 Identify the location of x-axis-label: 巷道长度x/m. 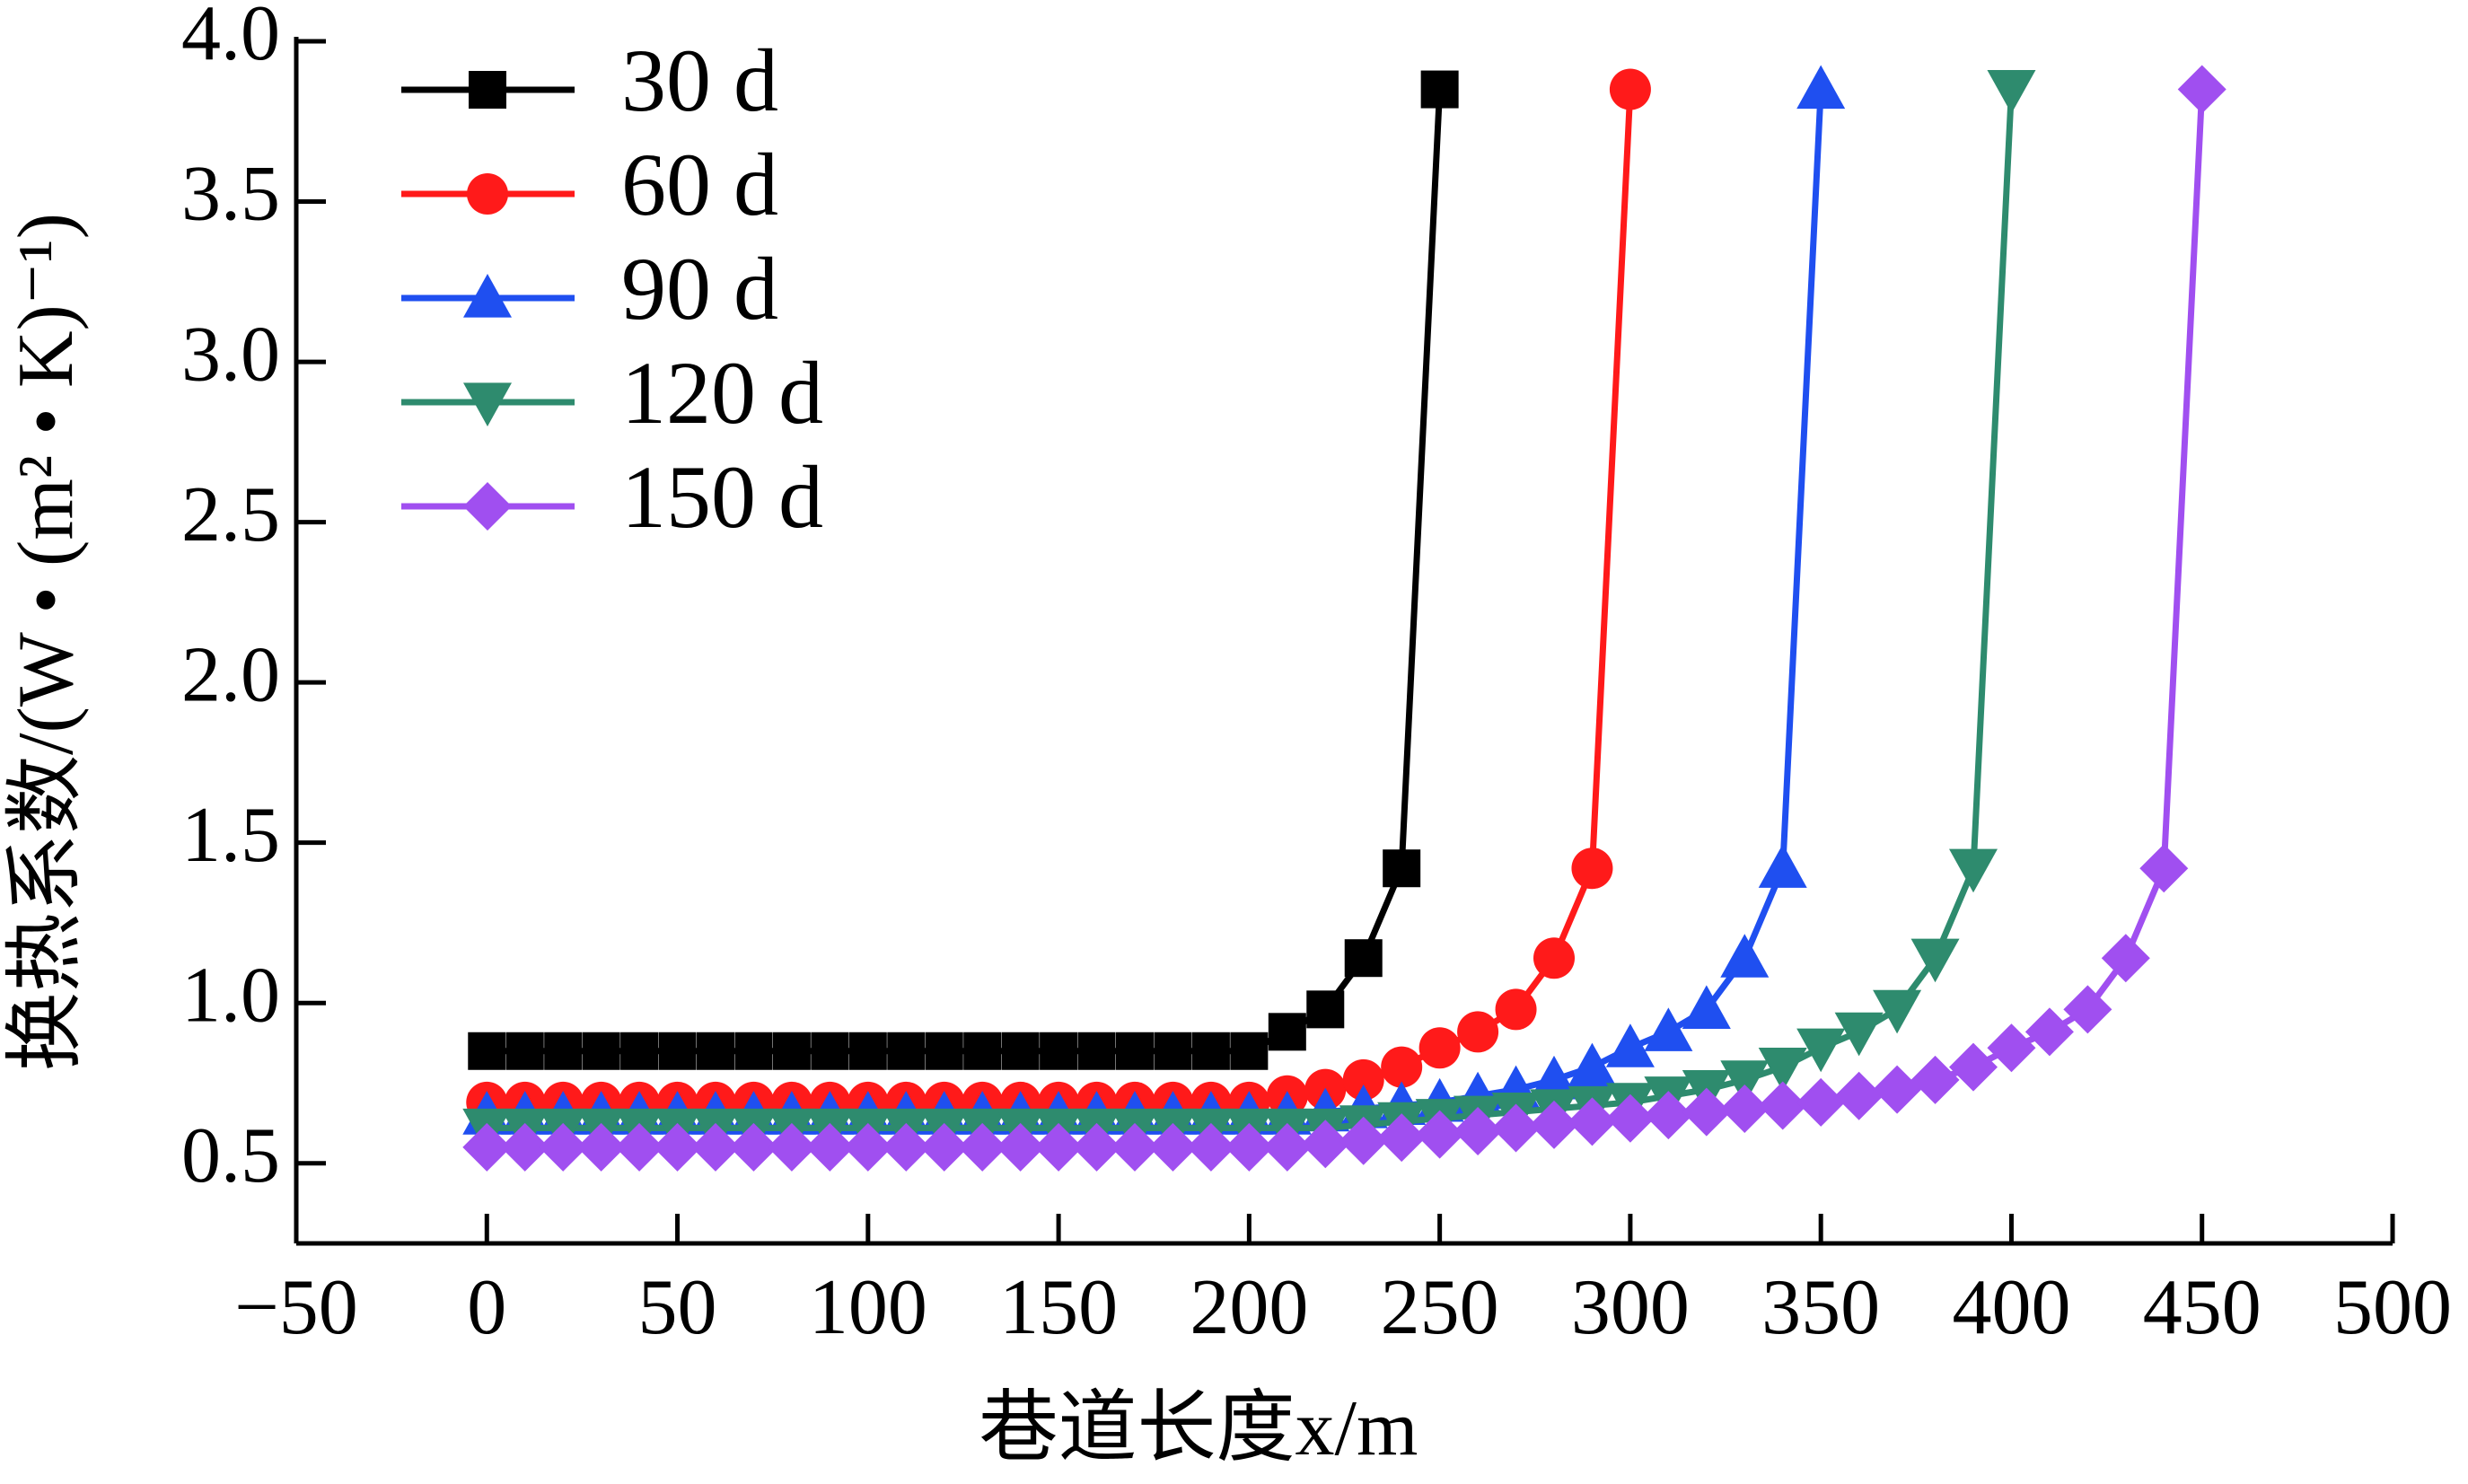
(1199, 1428).